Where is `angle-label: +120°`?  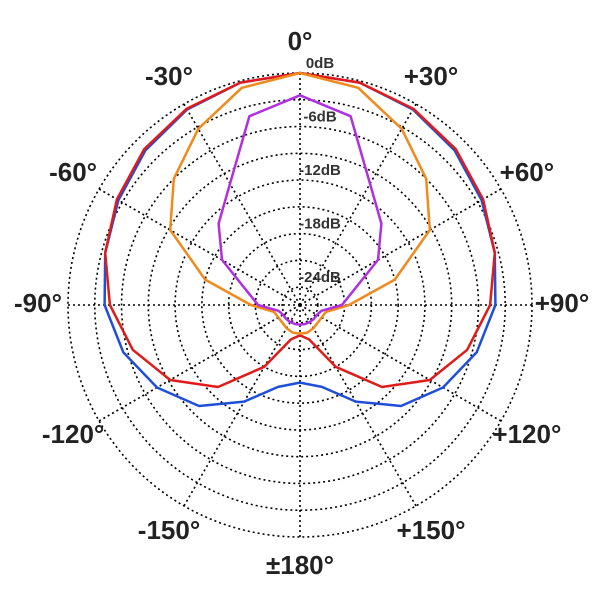
angle-label: +120° is located at coordinates (526, 434).